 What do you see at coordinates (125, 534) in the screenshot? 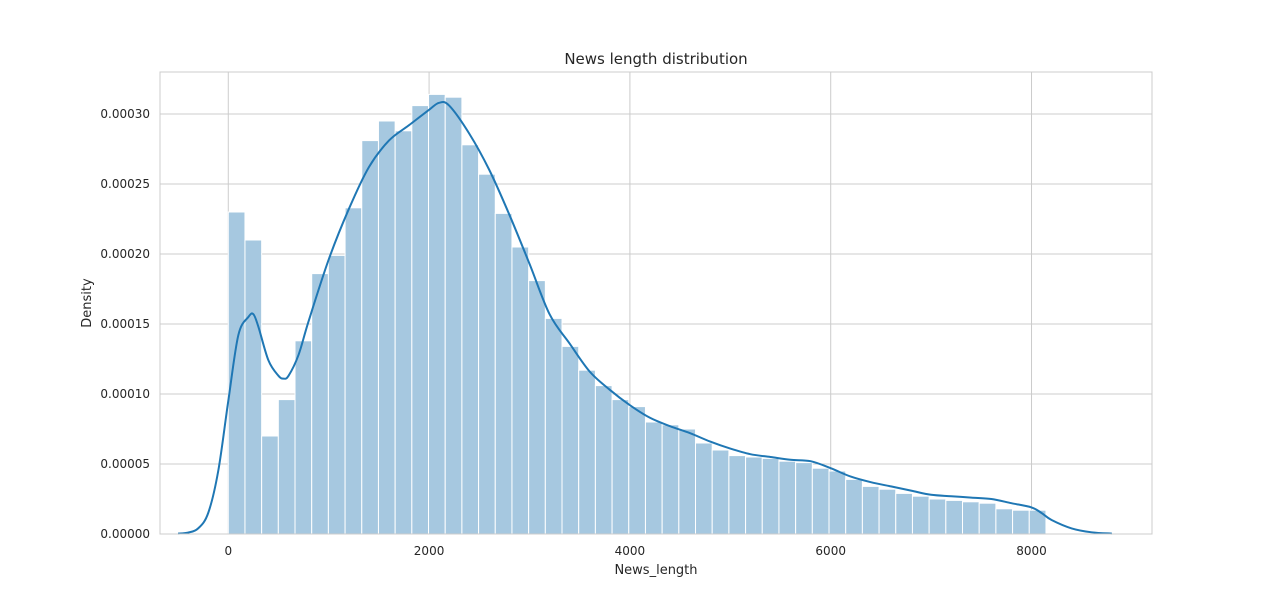
I see `y-tick-label: 0.00000` at bounding box center [125, 534].